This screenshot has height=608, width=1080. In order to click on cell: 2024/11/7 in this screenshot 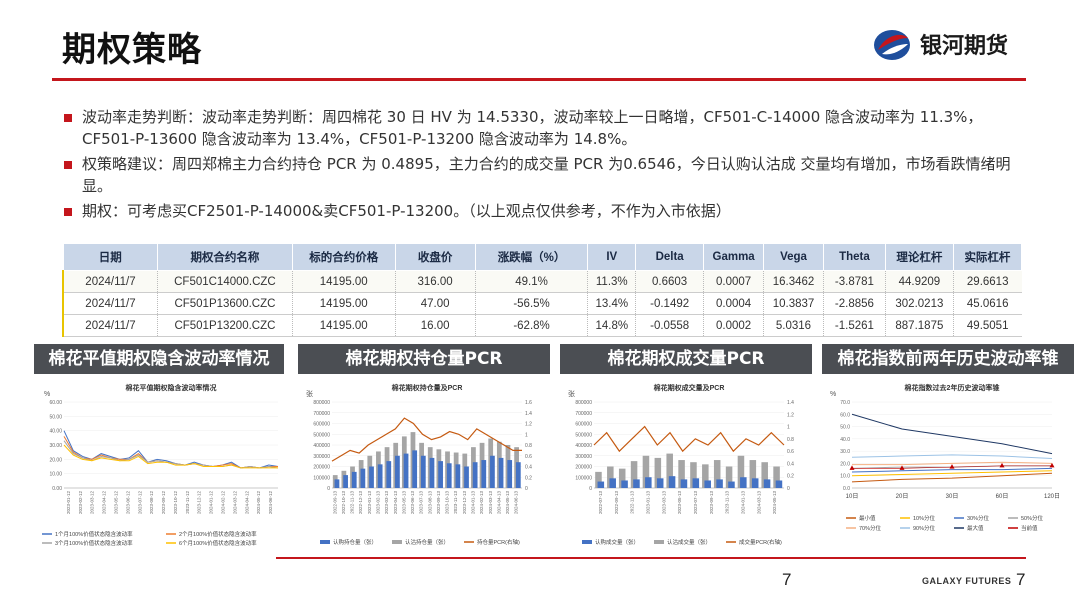, I will do `click(109, 281)`.